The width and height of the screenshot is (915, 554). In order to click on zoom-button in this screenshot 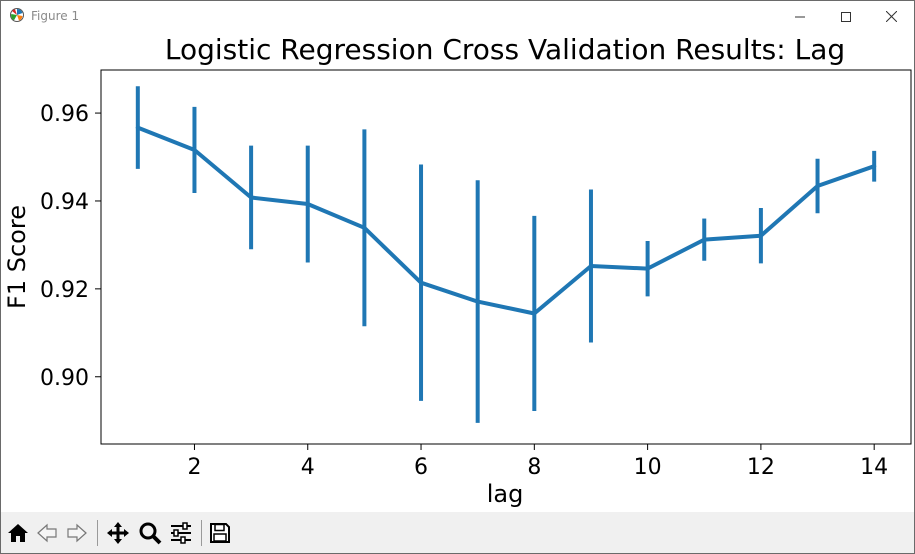, I will do `click(150, 533)`.